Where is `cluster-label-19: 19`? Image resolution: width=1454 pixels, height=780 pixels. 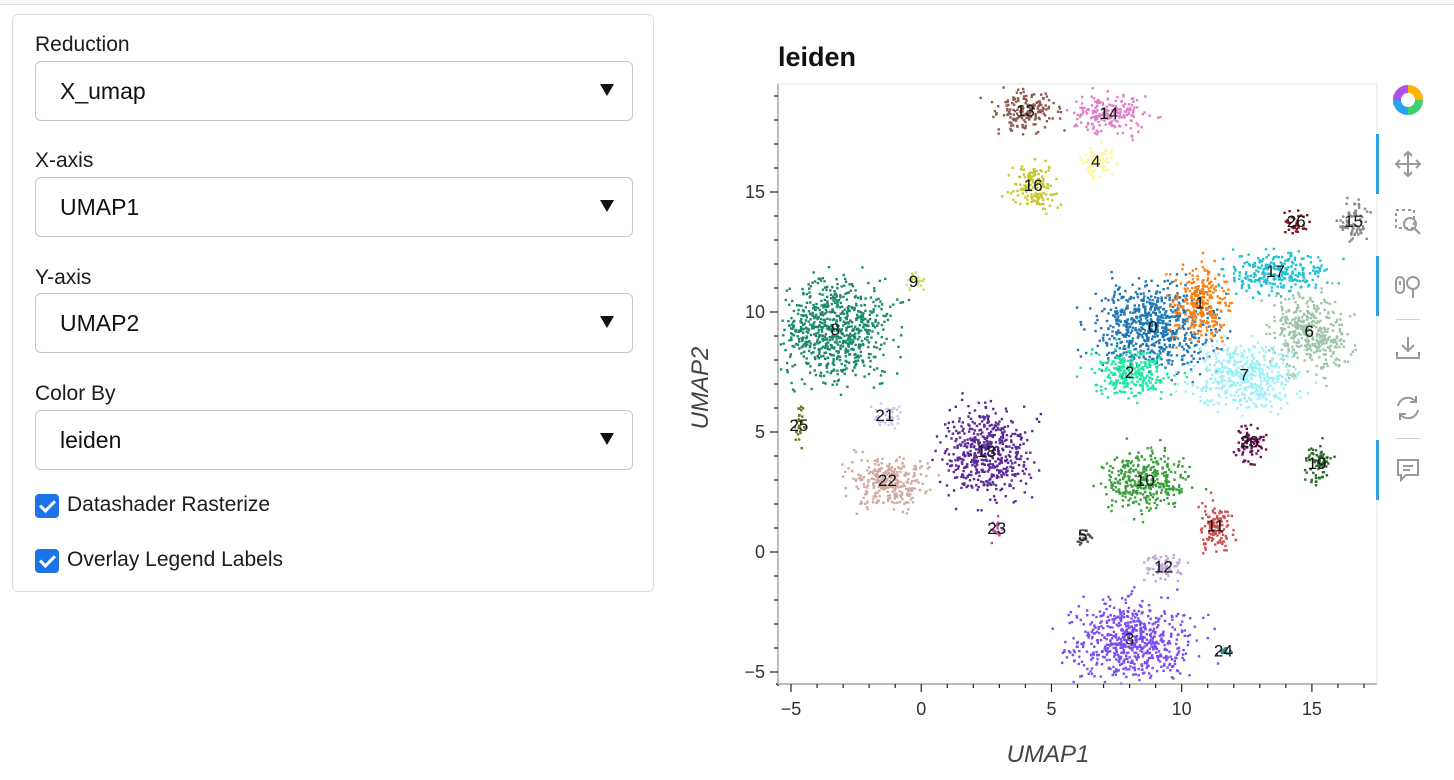 cluster-label-19: 19 is located at coordinates (1317, 463).